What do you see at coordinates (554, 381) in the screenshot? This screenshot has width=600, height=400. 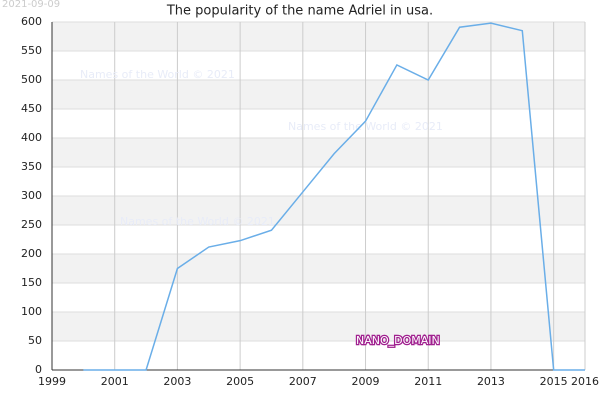 I see `x-tick-label: 2015` at bounding box center [554, 381].